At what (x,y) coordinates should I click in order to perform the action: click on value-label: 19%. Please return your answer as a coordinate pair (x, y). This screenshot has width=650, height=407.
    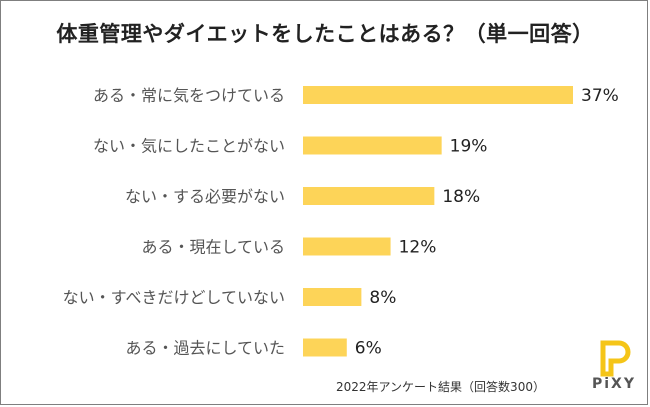
    Looking at the image, I should click on (469, 147).